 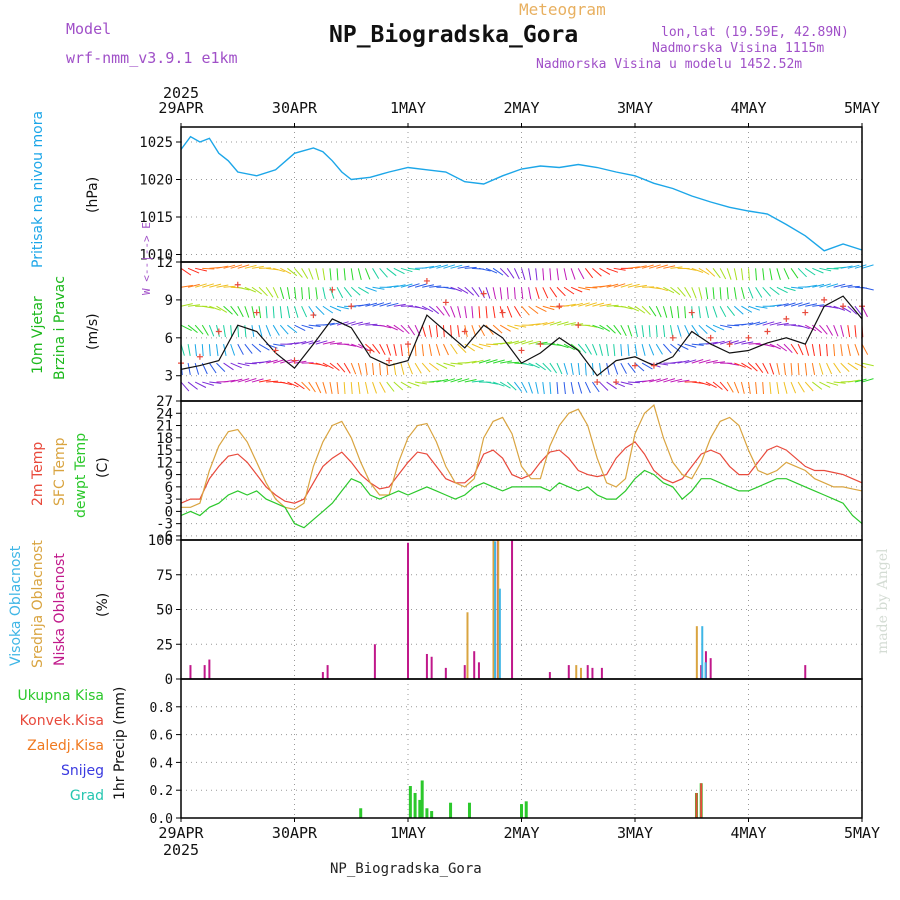 What do you see at coordinates (408, 108) in the screenshot?
I see `x-tick-label-top: 1MAY` at bounding box center [408, 108].